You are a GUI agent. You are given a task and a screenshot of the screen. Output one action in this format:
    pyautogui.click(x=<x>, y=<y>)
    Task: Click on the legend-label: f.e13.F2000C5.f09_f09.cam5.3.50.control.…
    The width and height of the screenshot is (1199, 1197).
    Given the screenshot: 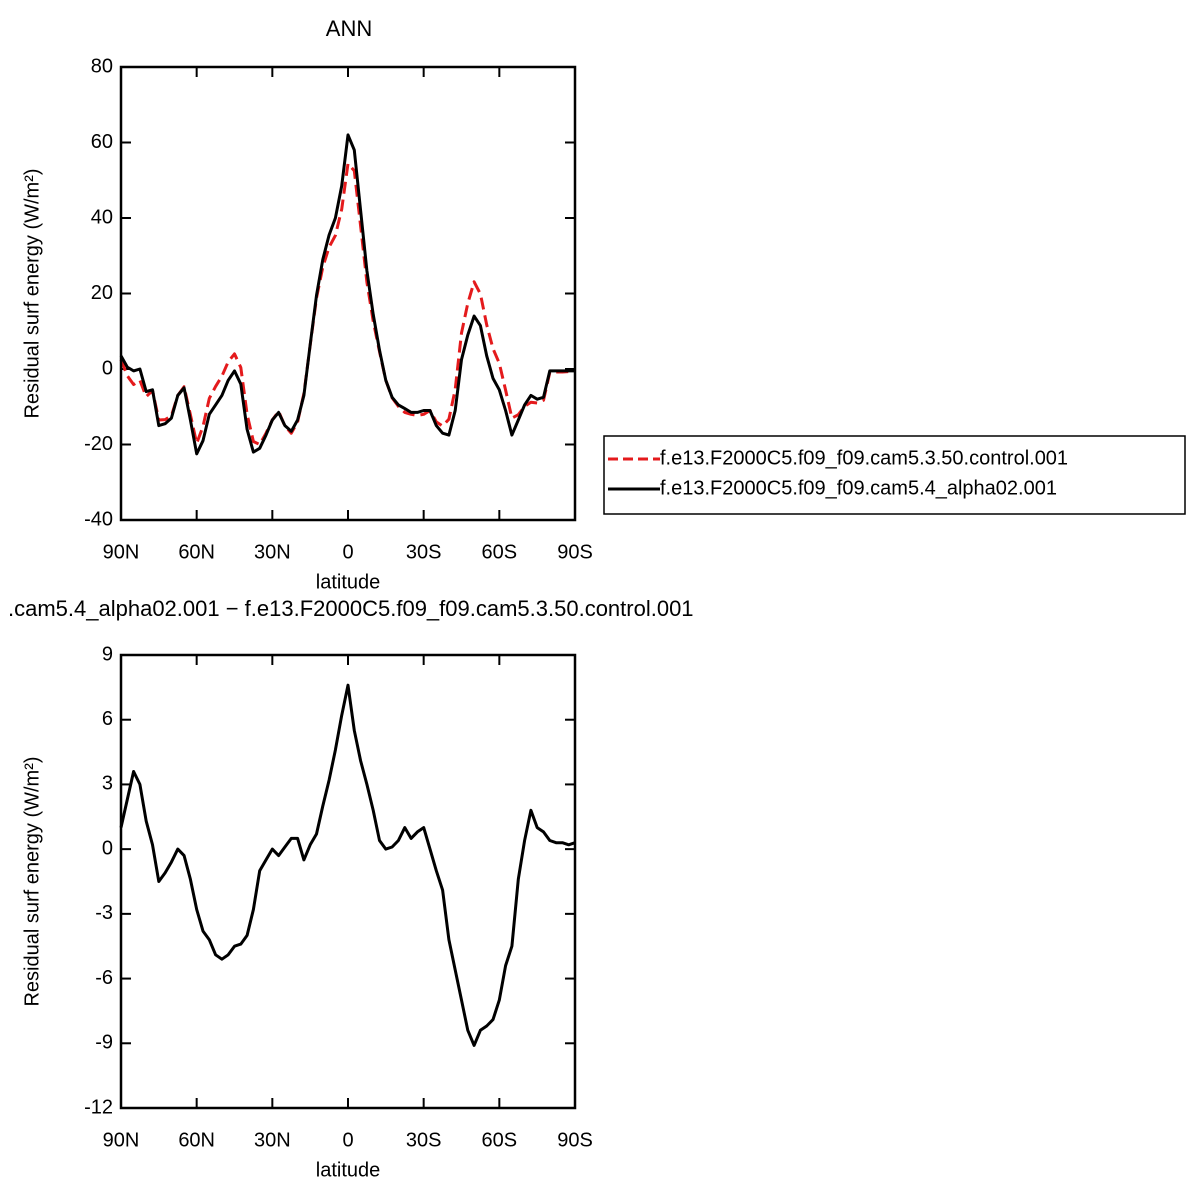 What is the action you would take?
    pyautogui.click(x=864, y=458)
    